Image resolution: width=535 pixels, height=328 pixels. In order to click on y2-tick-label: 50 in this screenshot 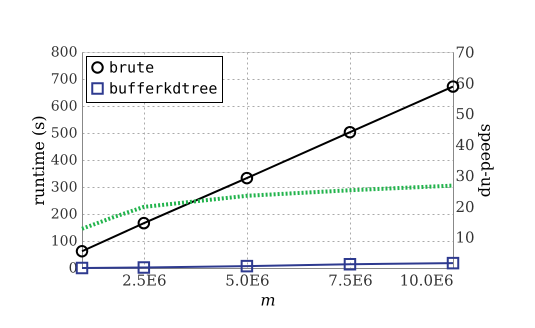, I will do `click(465, 114)`.